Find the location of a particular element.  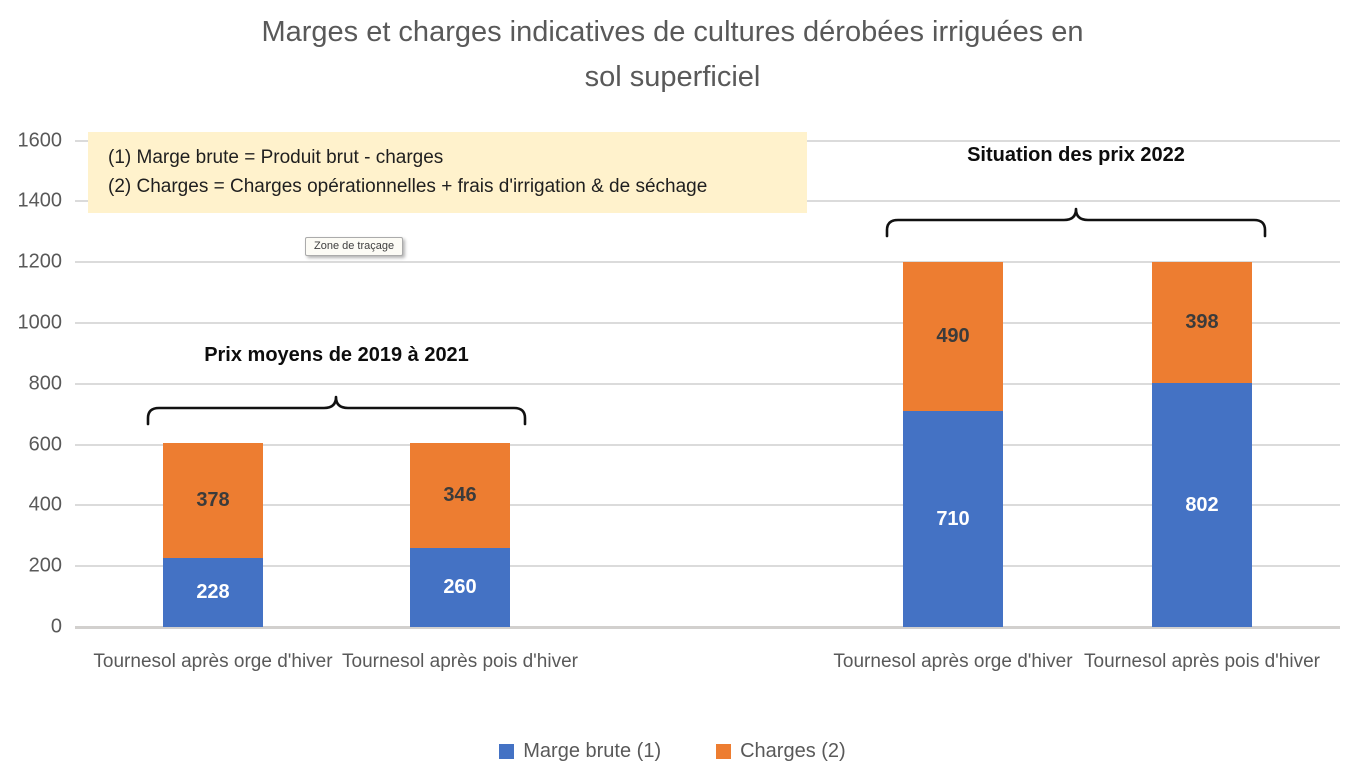

bar-value-label: 228 is located at coordinates (213, 591).